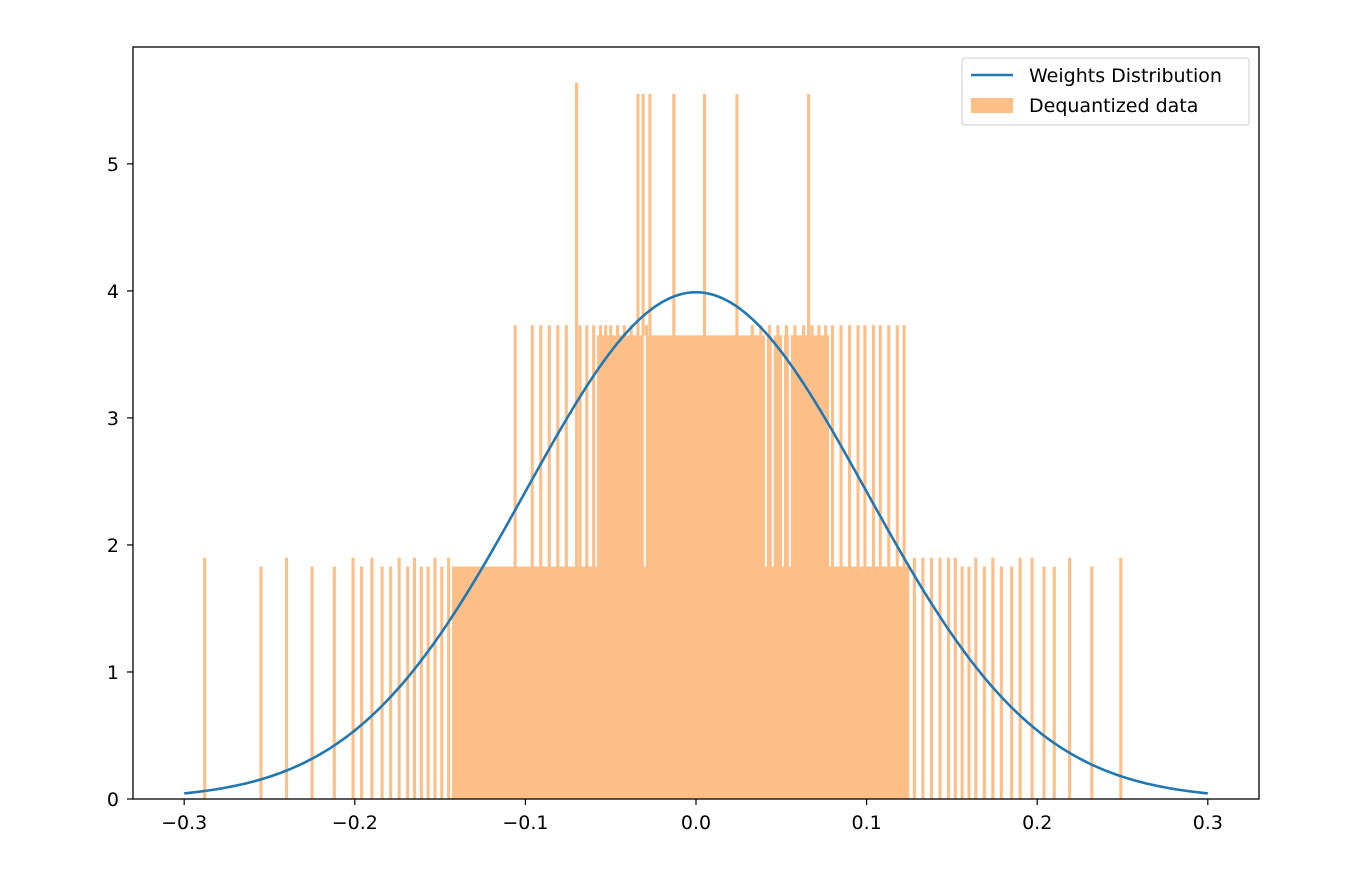  I want to click on legend-patch-swatch, so click(992, 105).